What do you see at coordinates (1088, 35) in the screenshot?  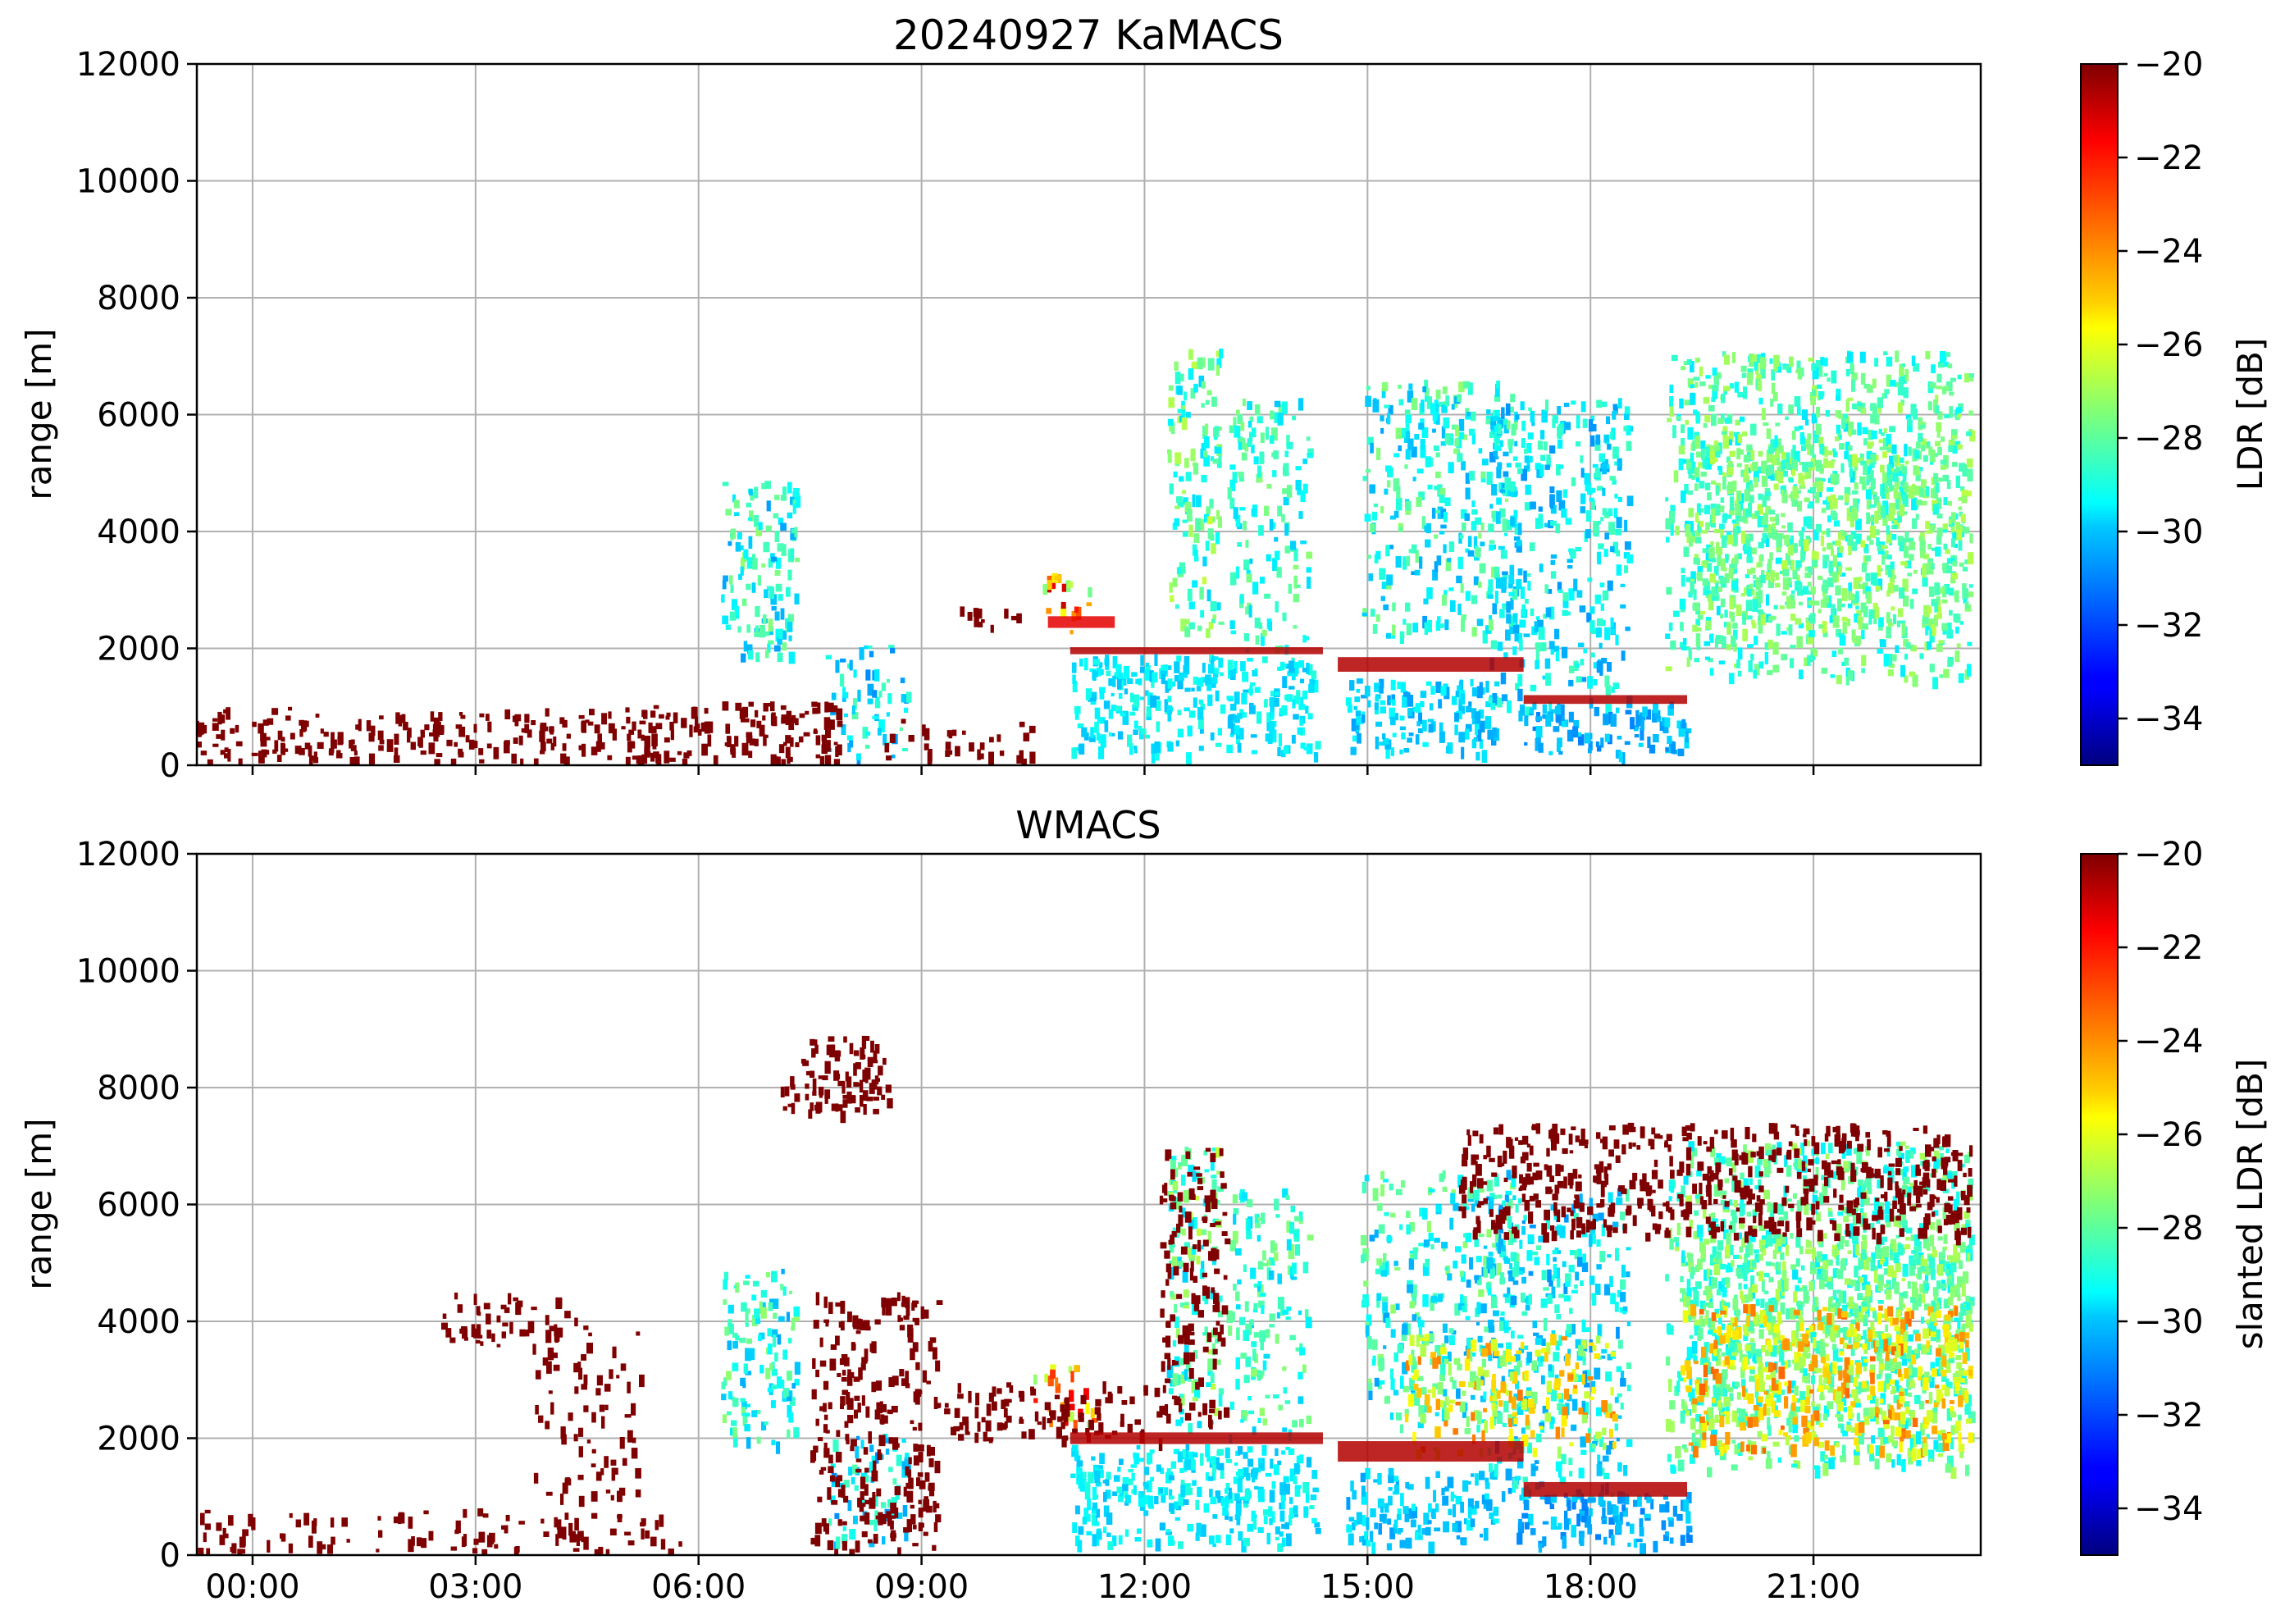 I see `chart-title: 20240927 KaMACS` at bounding box center [1088, 35].